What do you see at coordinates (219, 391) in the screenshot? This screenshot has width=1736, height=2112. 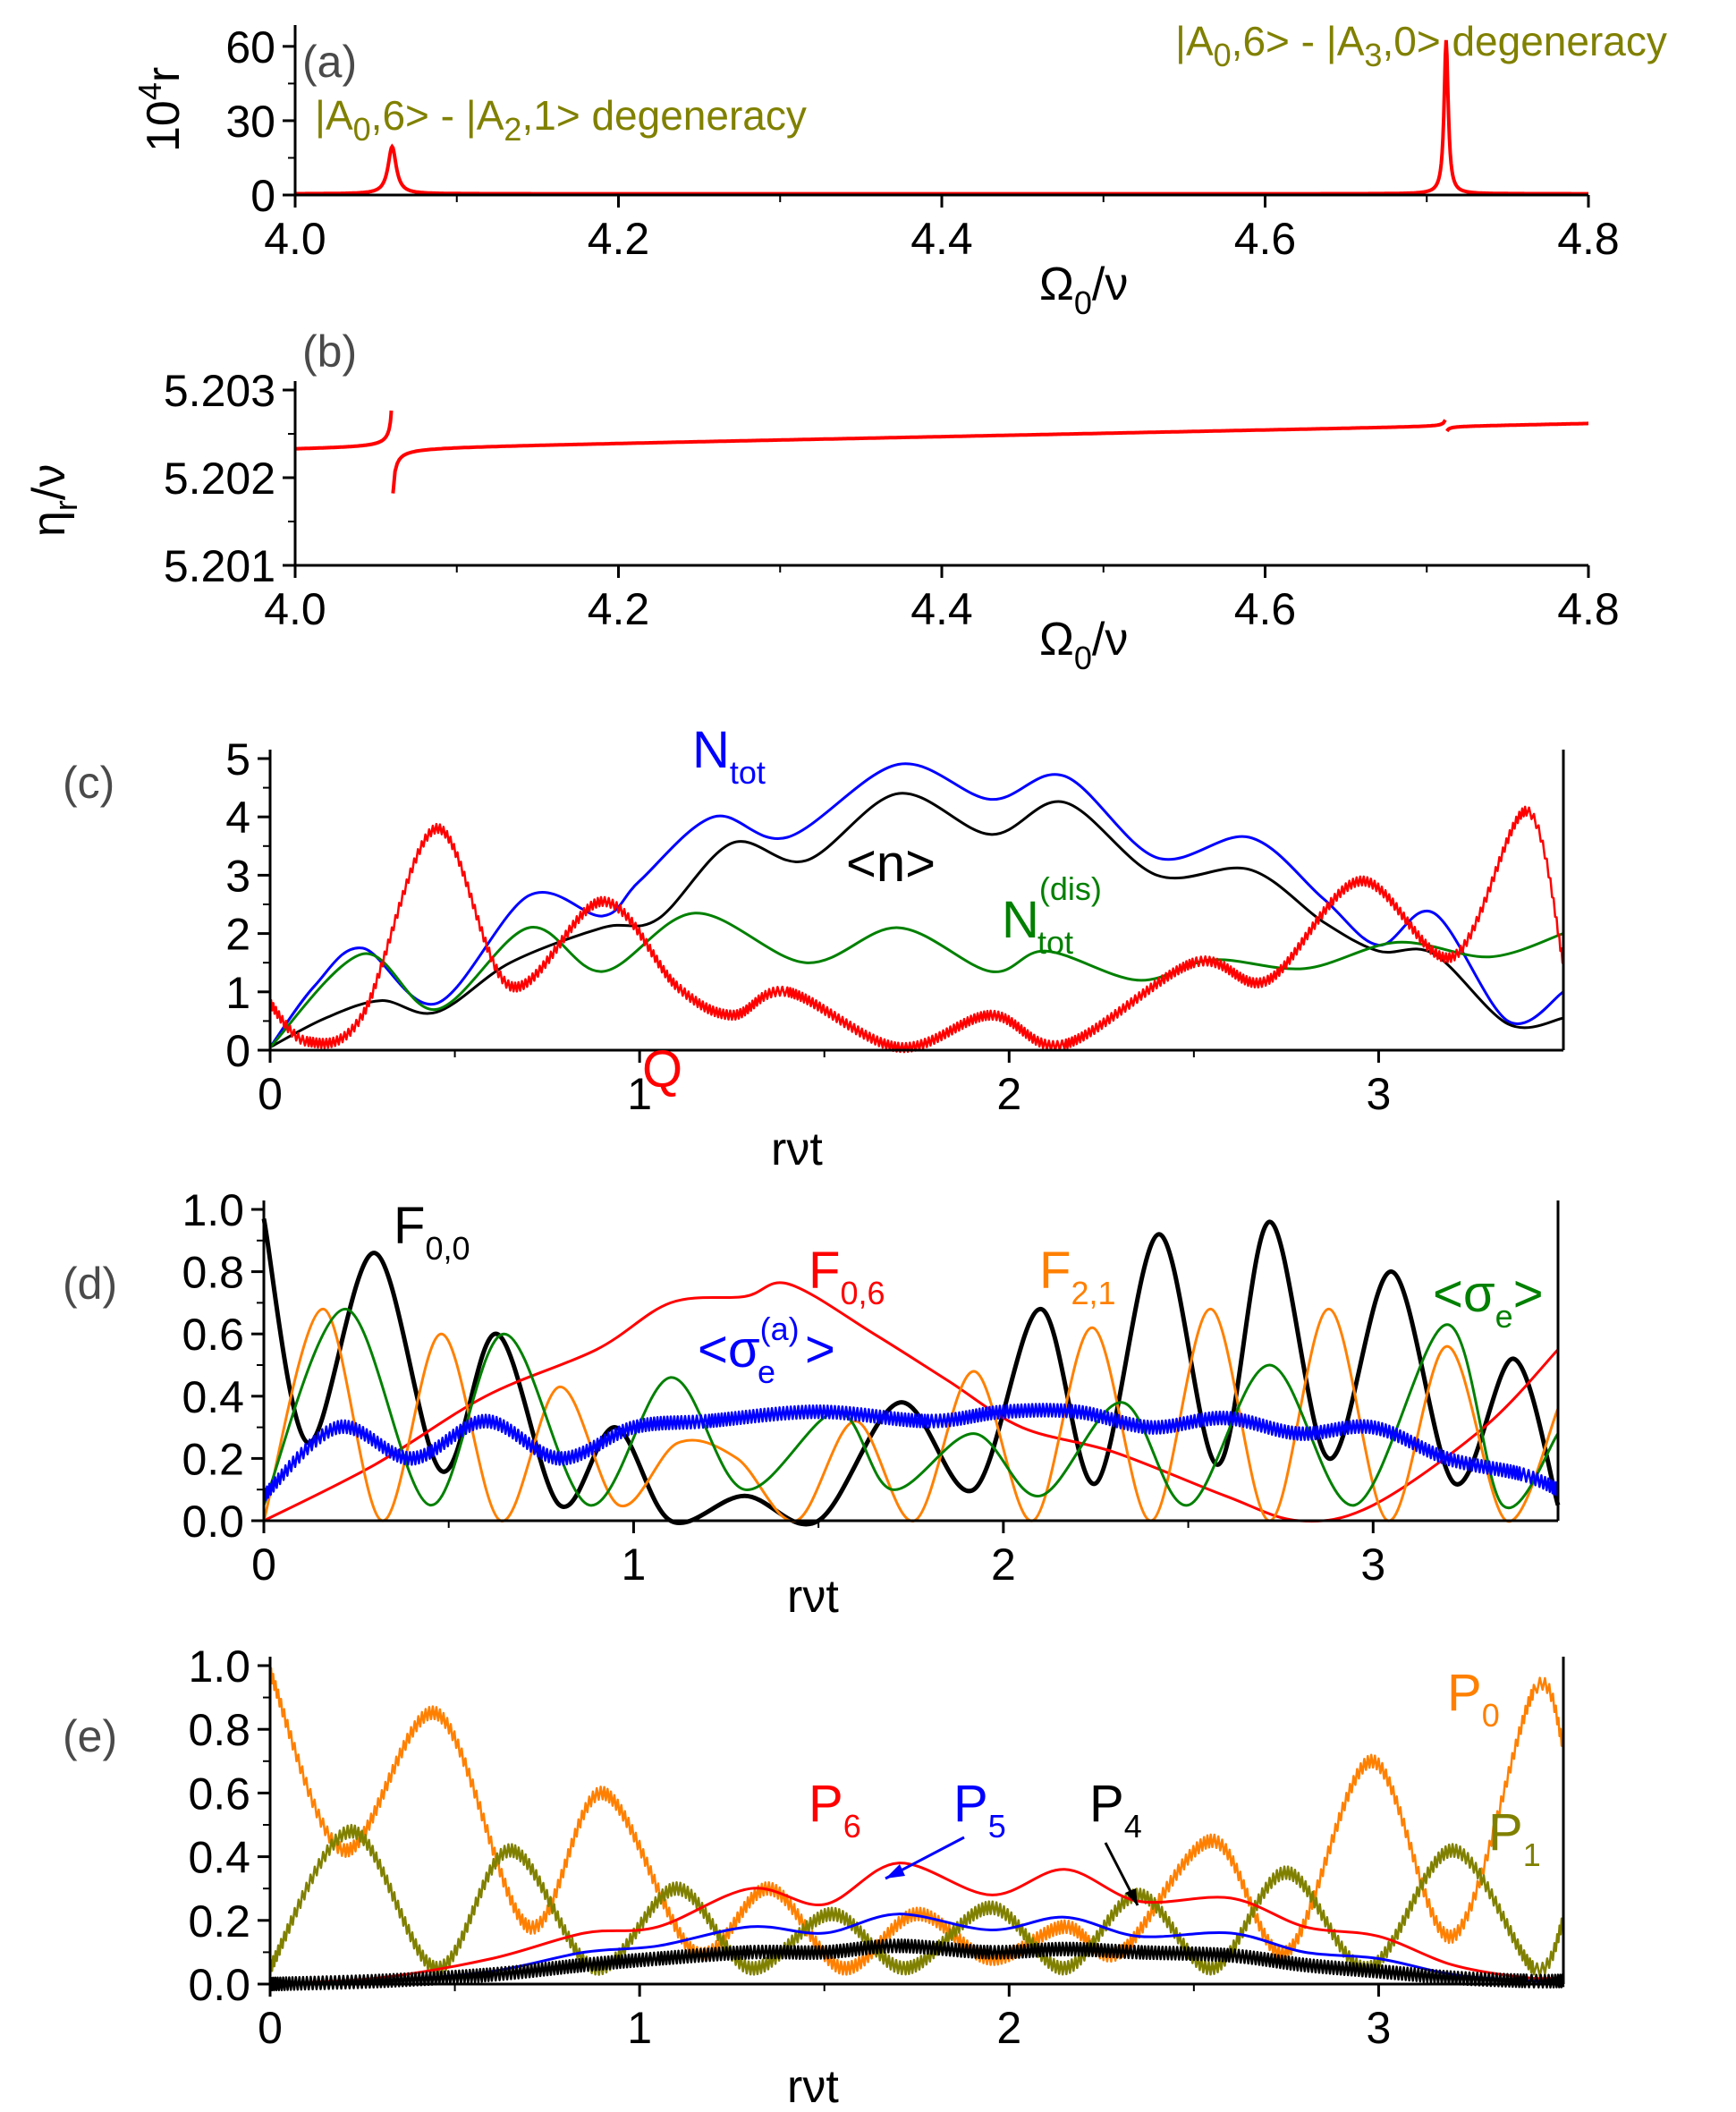 I see `y-tick-label: 5.203` at bounding box center [219, 391].